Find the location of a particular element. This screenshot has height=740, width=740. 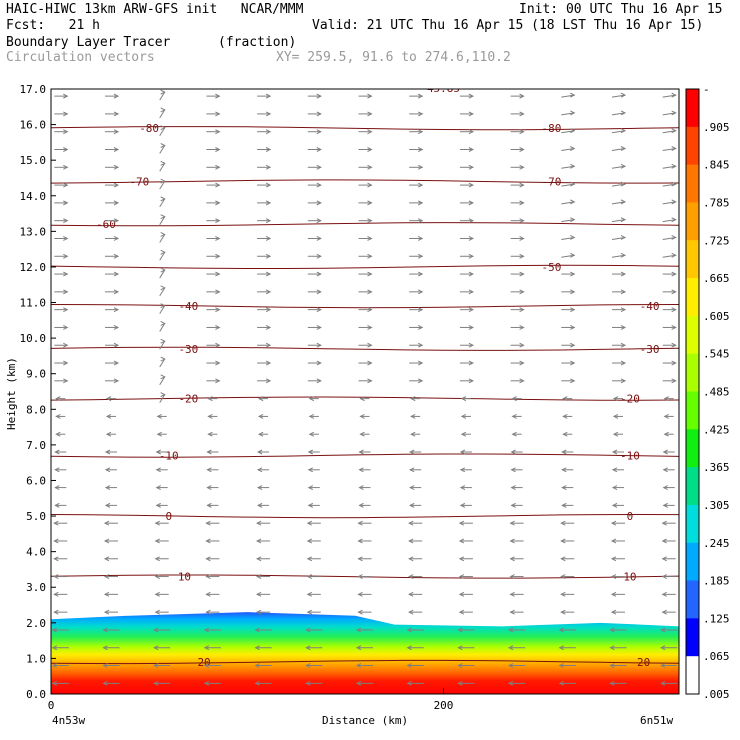

y-tick-label: 3.0 is located at coordinates (36, 587).